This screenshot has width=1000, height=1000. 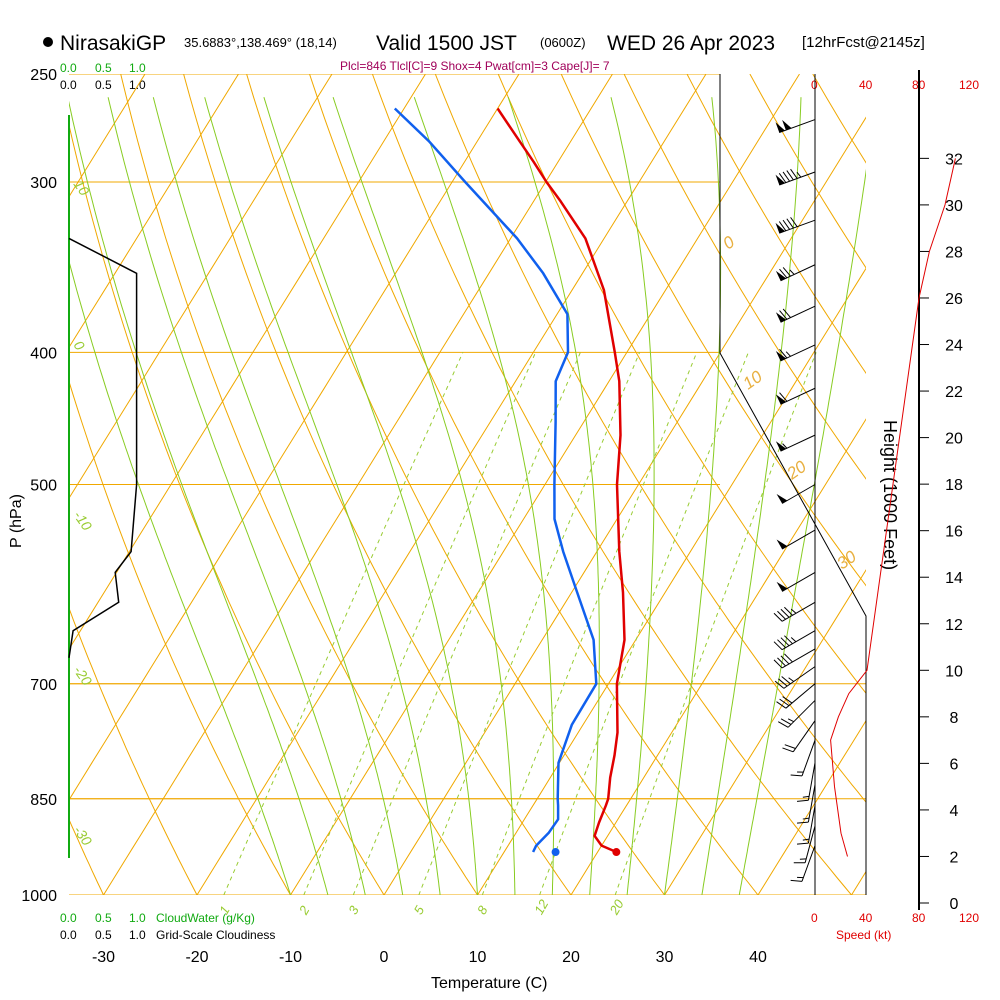 What do you see at coordinates (260, 42) in the screenshot?
I see `station-coords: 35.6883°,138.469° (18,14)` at bounding box center [260, 42].